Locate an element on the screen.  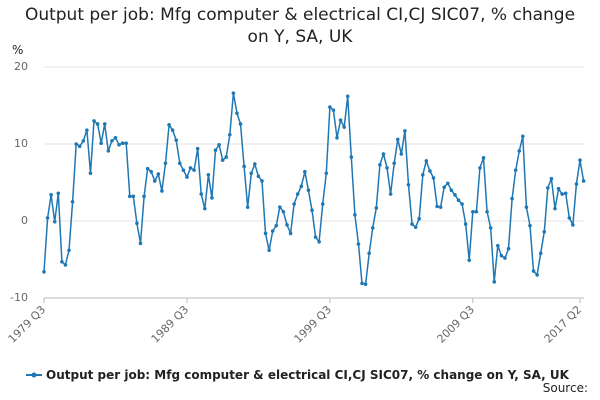
legend-marker is located at coordinates (34, 375).